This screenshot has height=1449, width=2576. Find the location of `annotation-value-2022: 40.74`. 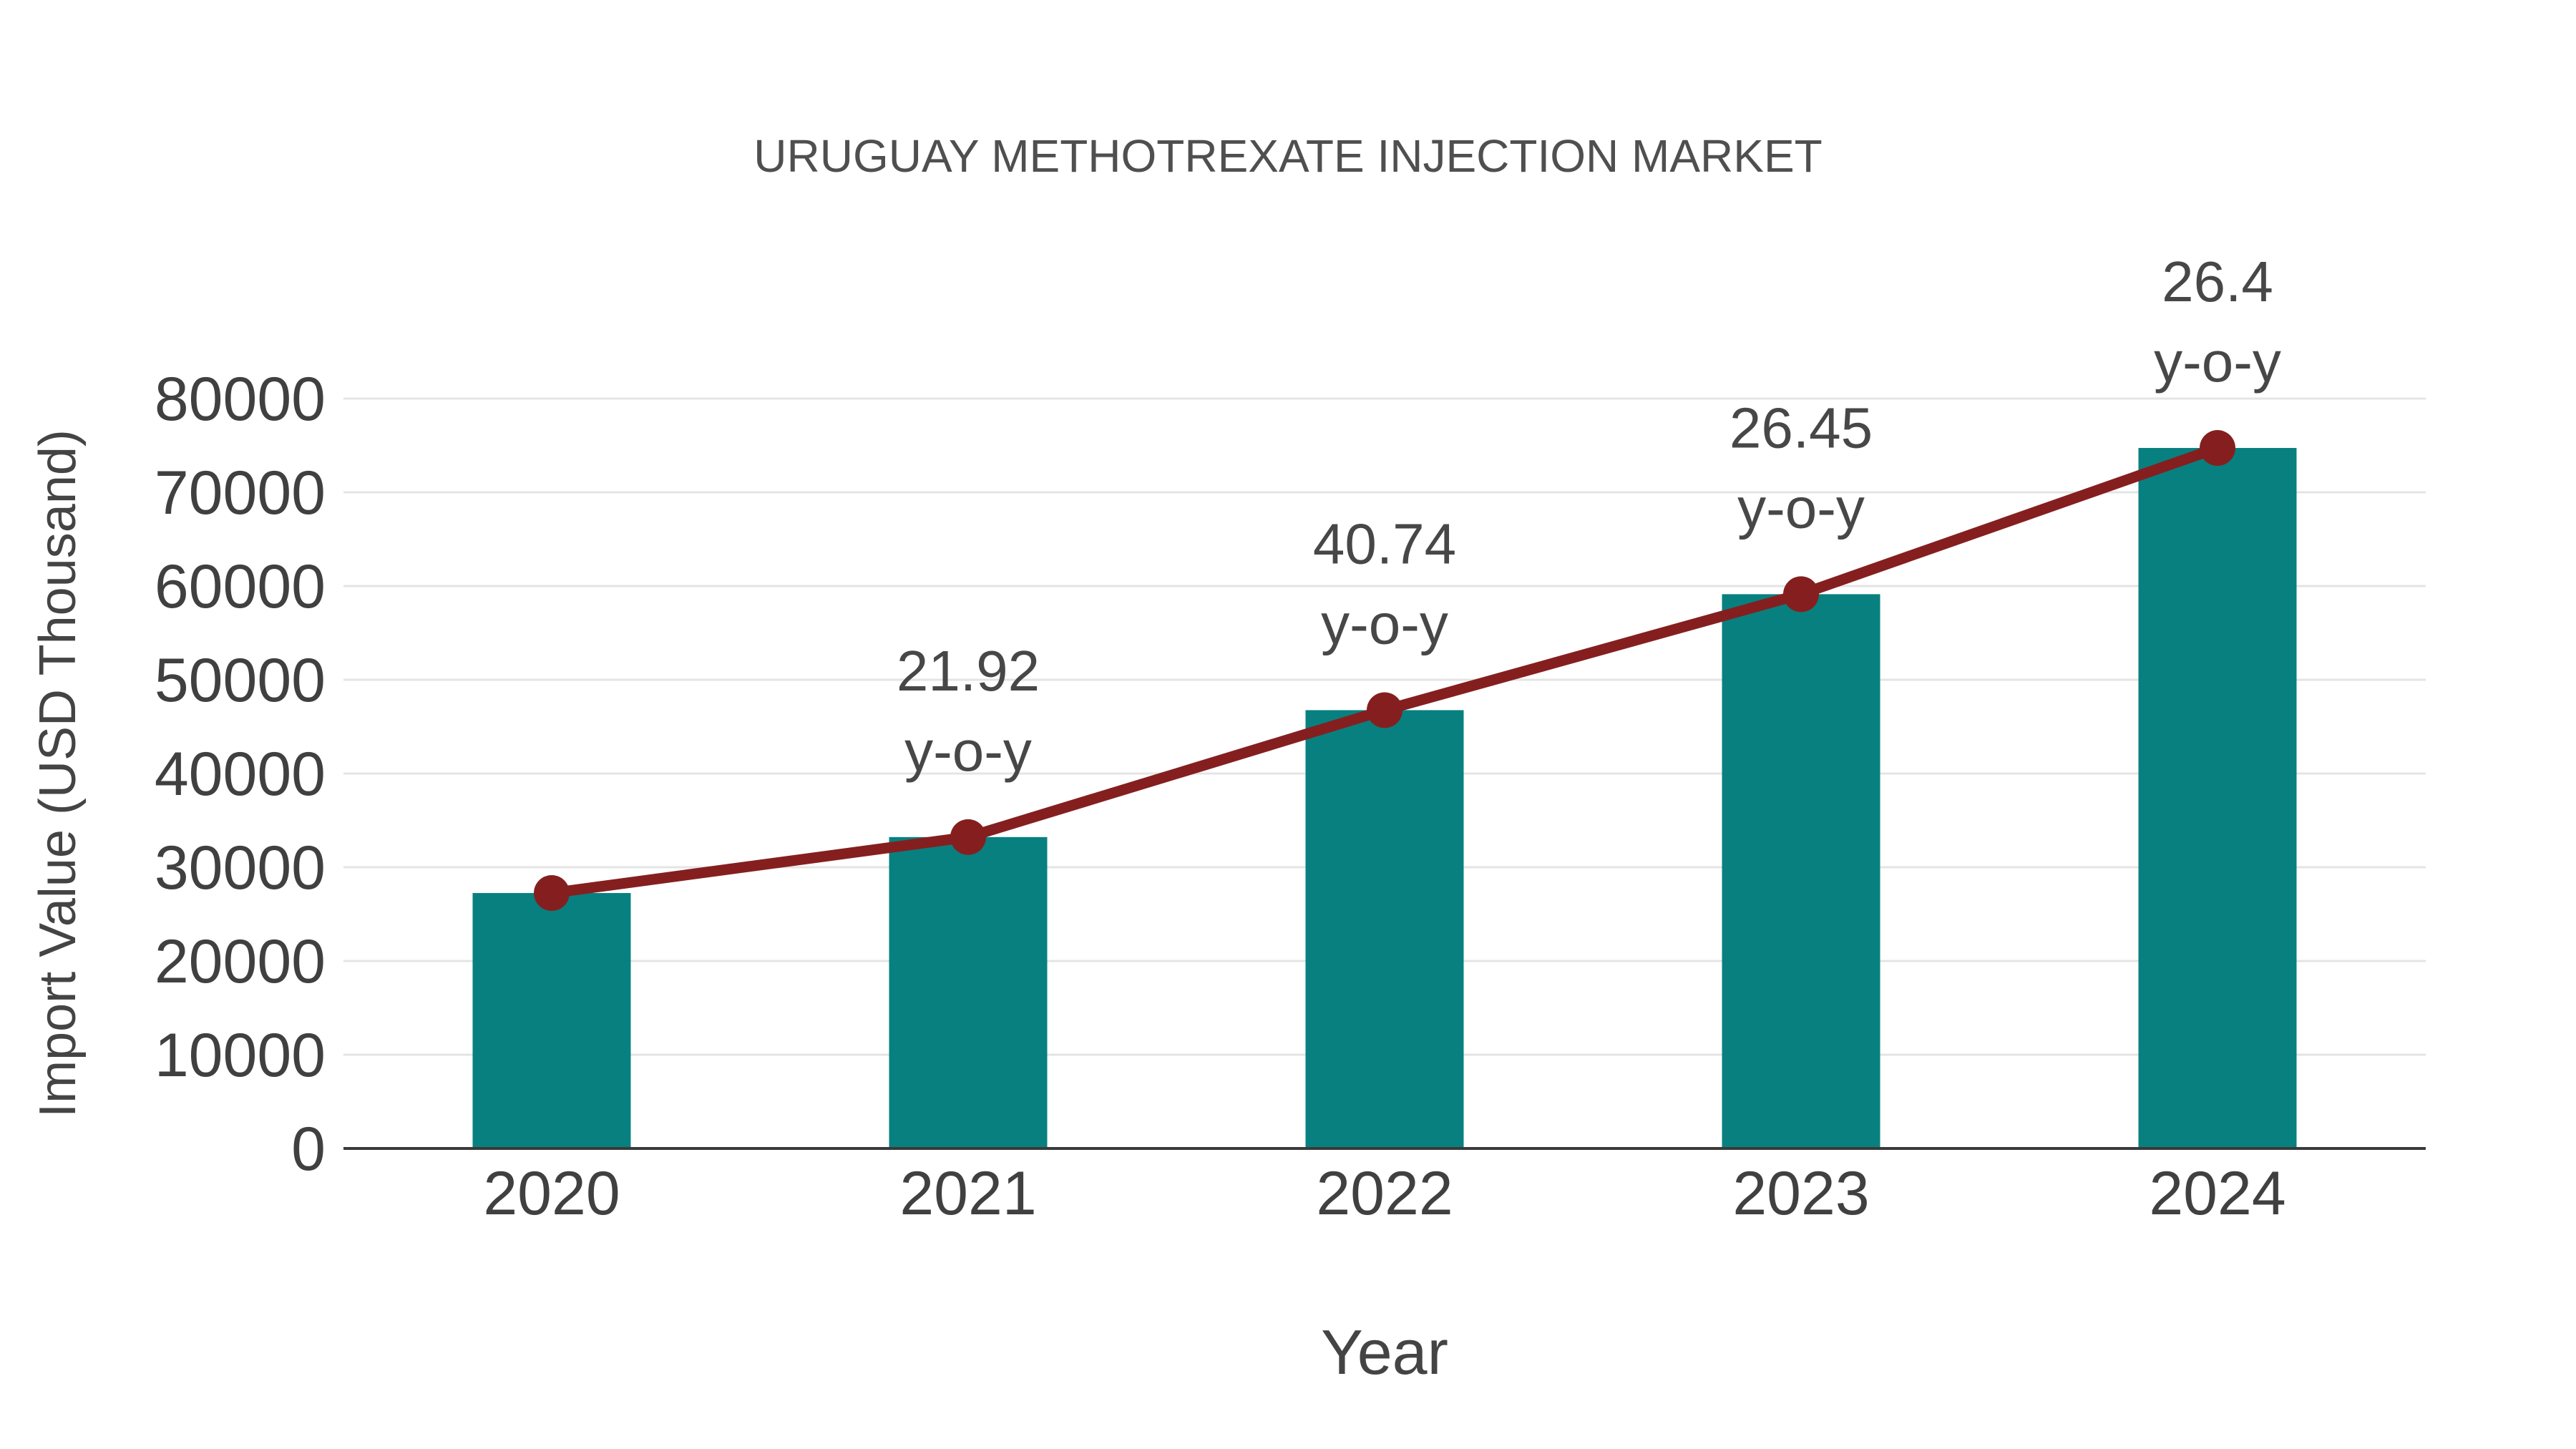

annotation-value-2022: 40.74 is located at coordinates (1384, 543).